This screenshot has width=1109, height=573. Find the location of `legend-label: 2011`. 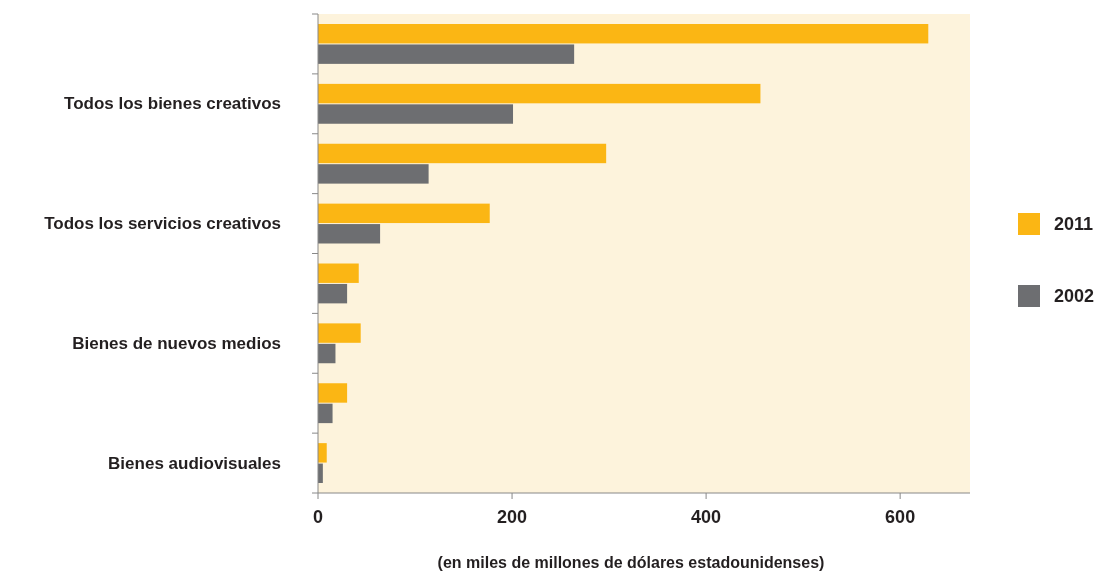

legend-label: 2011 is located at coordinates (1074, 224).